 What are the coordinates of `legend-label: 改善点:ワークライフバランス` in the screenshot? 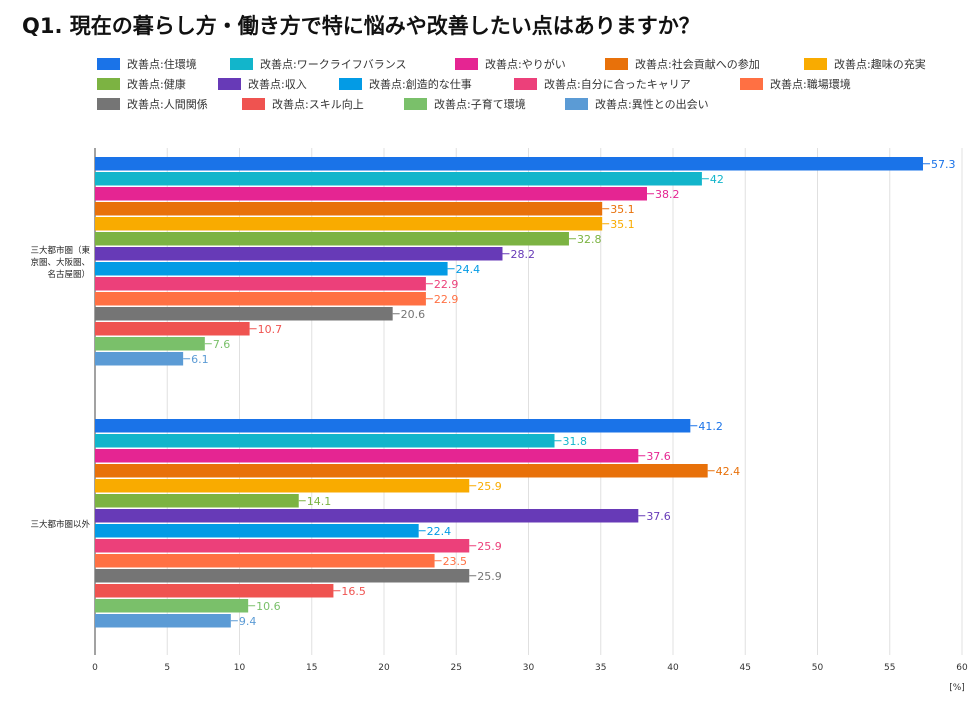 It's located at (333, 64).